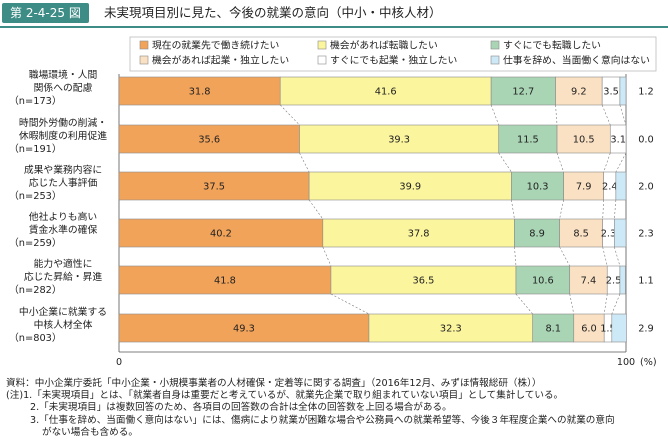 The height and width of the screenshot is (440, 668). I want to click on data-label: 7.4, so click(589, 281).